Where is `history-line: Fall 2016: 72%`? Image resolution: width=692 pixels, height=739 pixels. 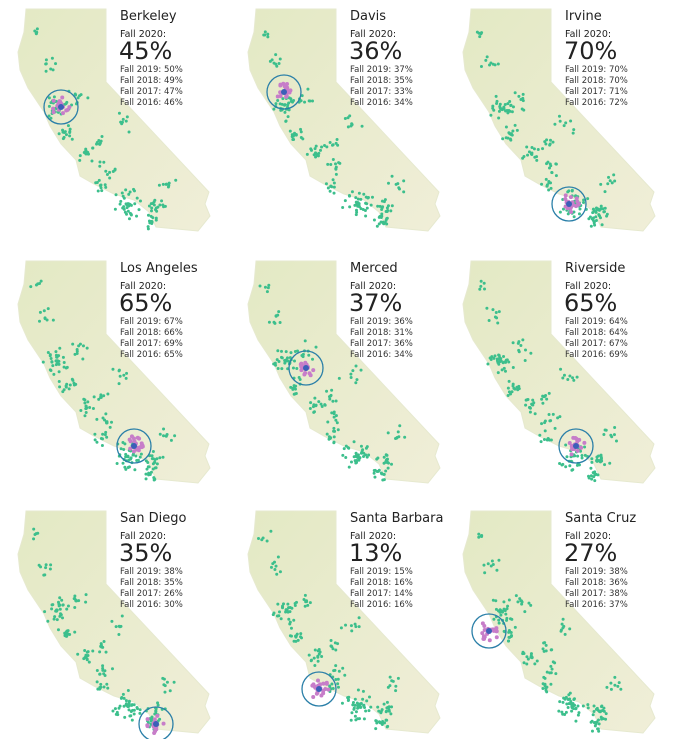
history-line: Fall 2016: 72% is located at coordinates (596, 103).